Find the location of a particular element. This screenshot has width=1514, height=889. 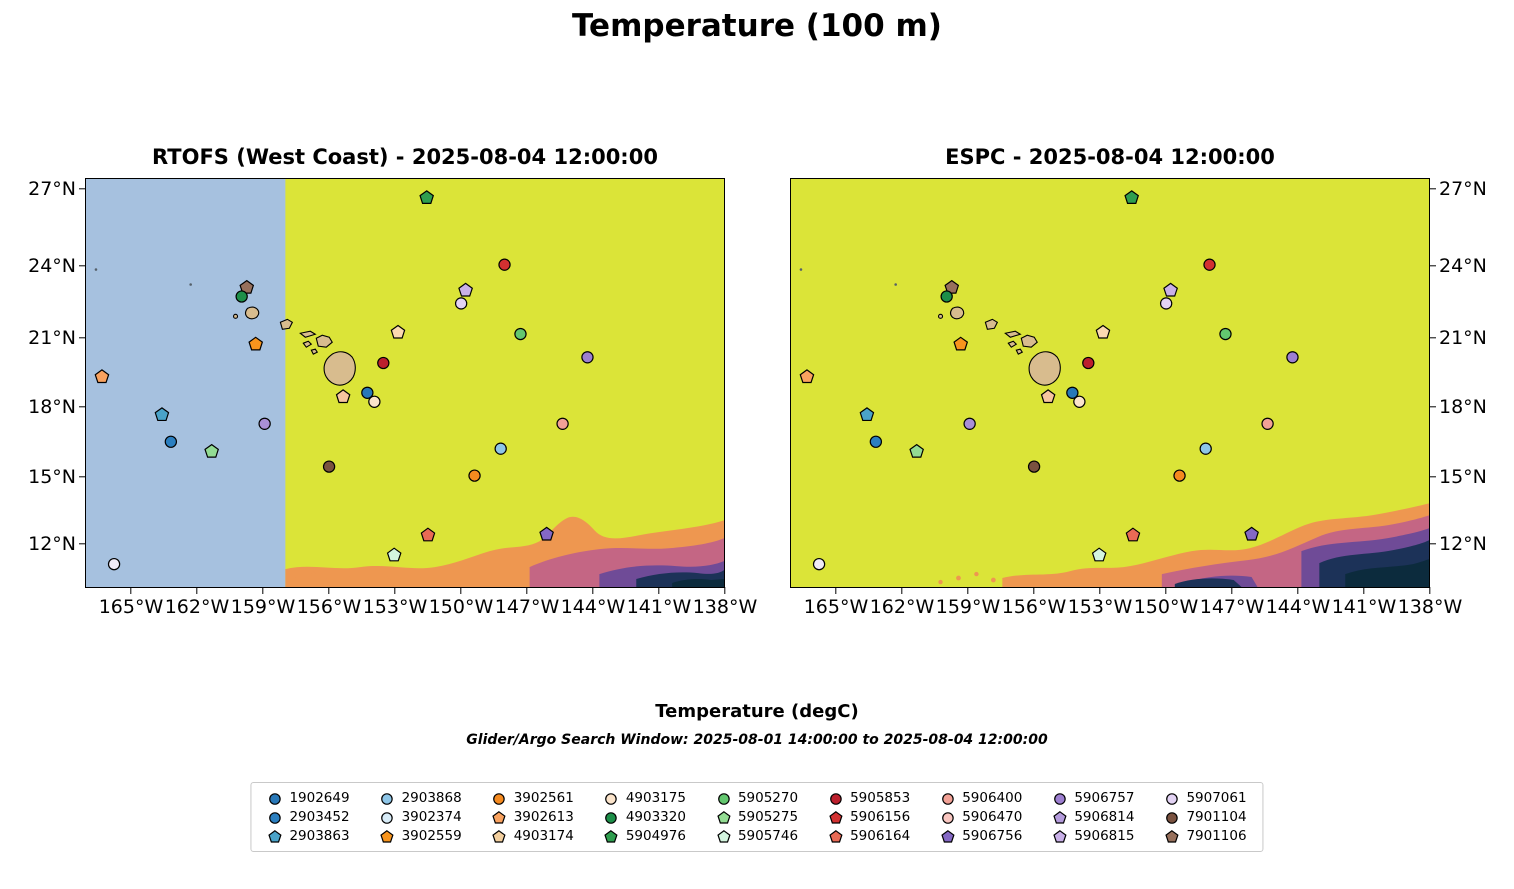

legend-entry: 2903863 is located at coordinates (308, 836).